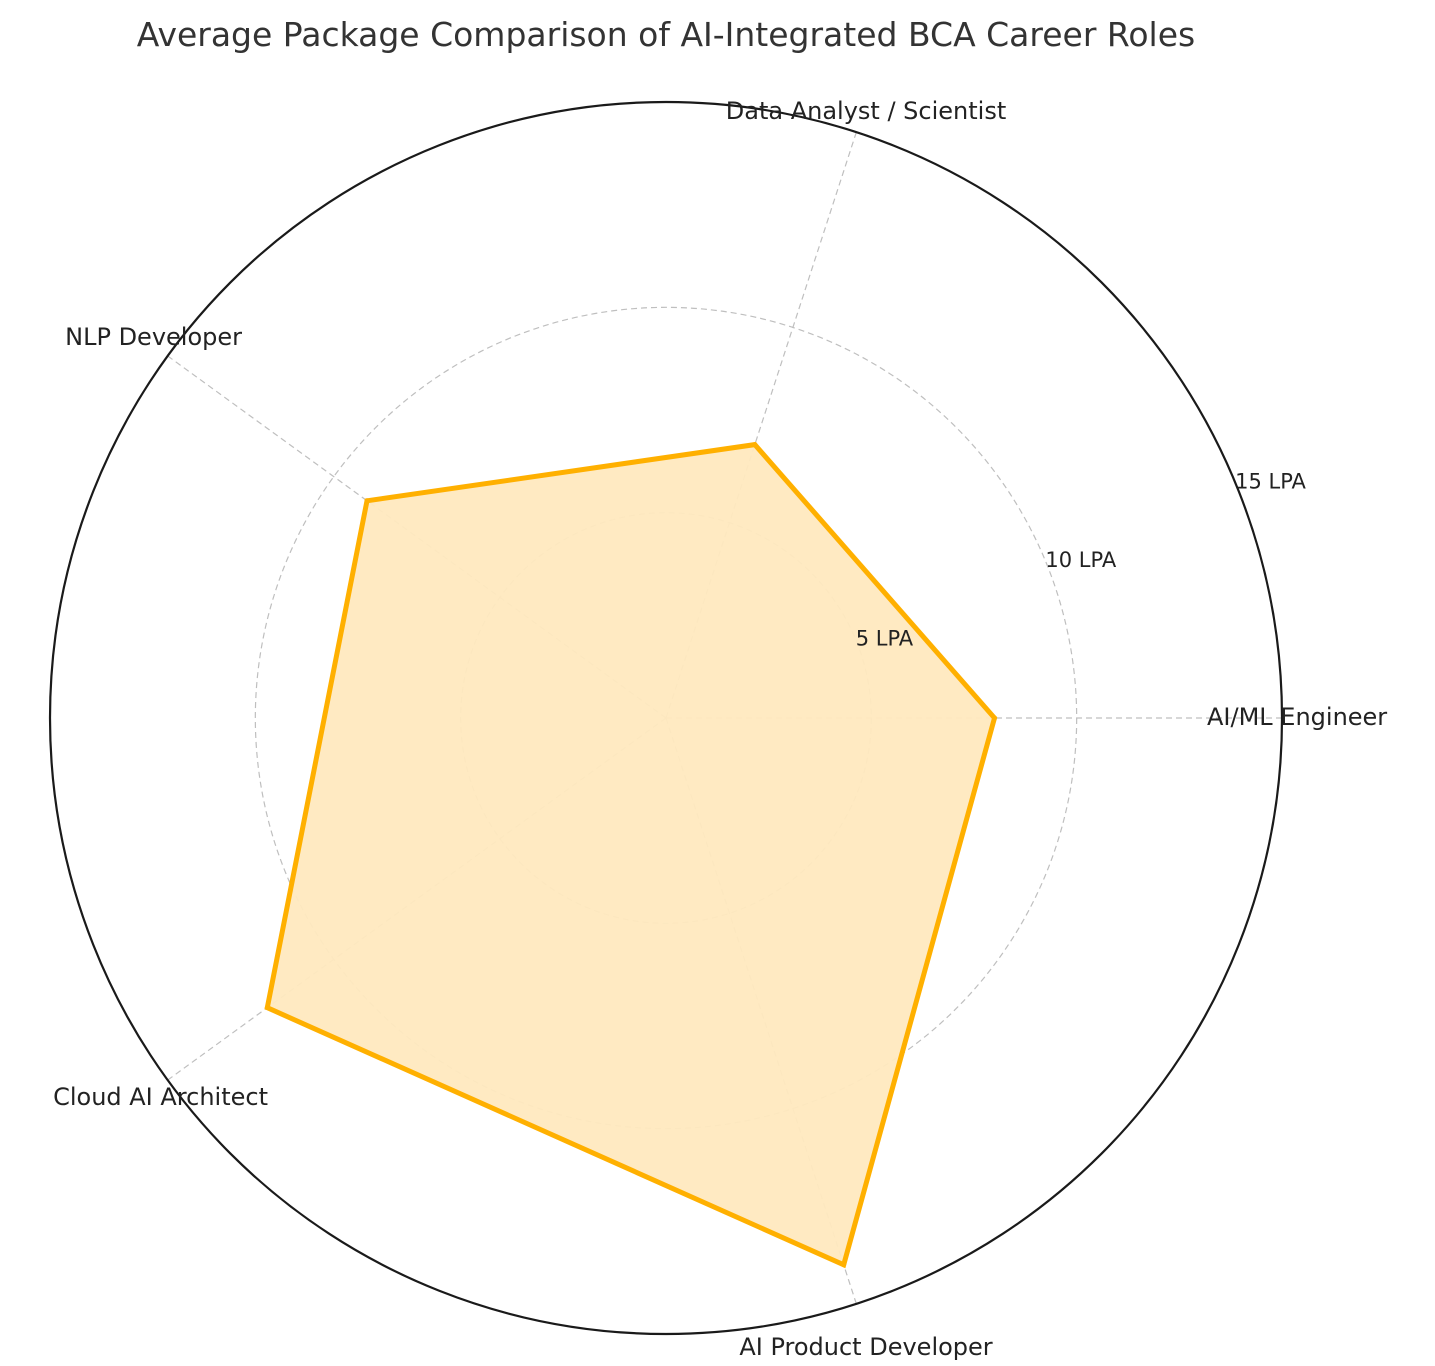  What do you see at coordinates (1270, 481) in the screenshot?
I see `r-tick-label: 15 LPA` at bounding box center [1270, 481].